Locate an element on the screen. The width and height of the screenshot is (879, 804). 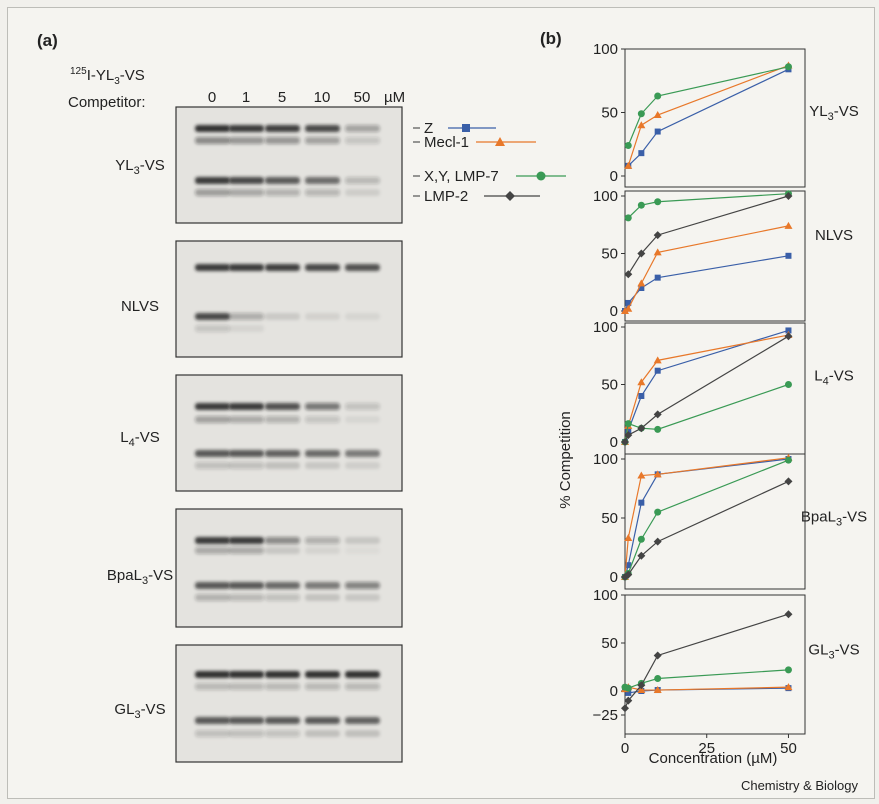
y-tick-label: −25 is located at coordinates (605, 715).